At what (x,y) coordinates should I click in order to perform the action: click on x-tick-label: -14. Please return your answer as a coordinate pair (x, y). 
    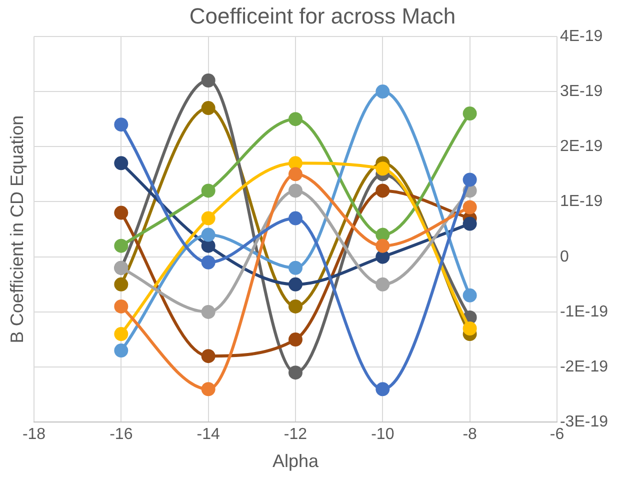
    Looking at the image, I should click on (208, 435).